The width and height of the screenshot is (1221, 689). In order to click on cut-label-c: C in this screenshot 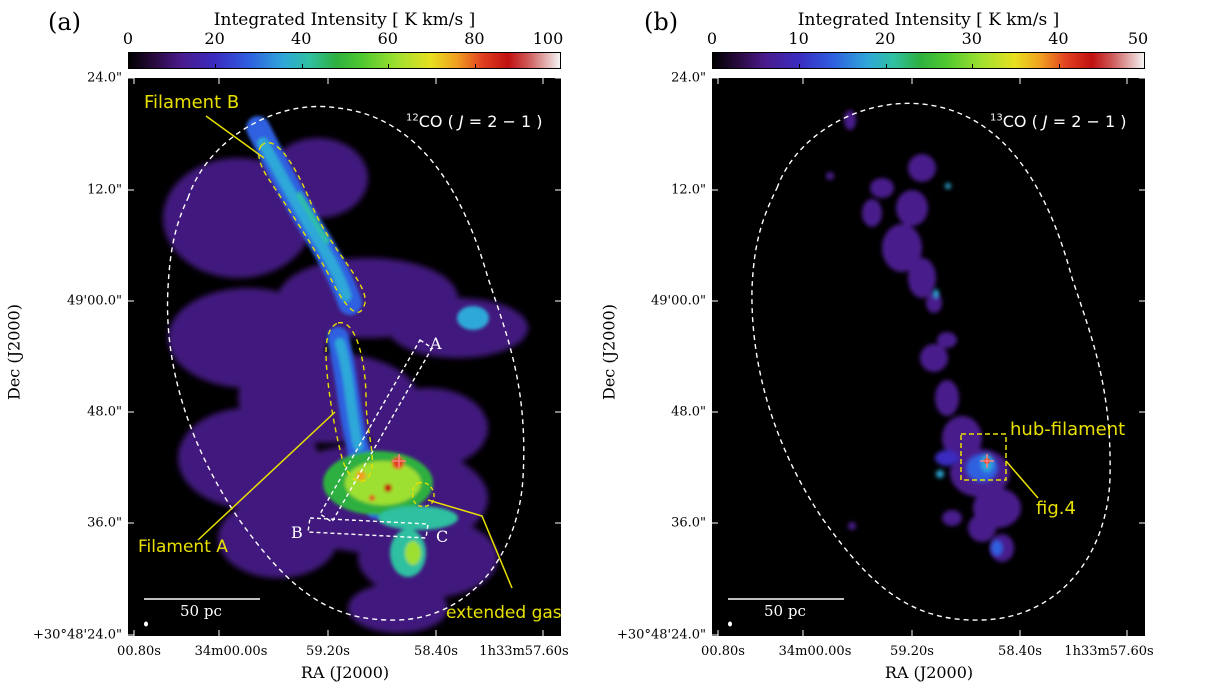, I will do `click(442, 536)`.